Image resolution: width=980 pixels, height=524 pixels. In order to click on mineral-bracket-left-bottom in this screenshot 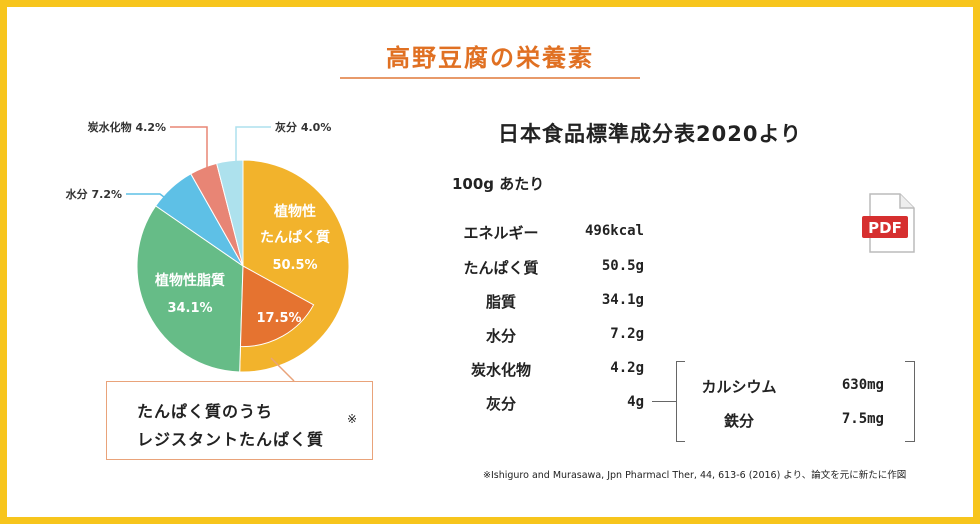, I will do `click(680, 441)`.